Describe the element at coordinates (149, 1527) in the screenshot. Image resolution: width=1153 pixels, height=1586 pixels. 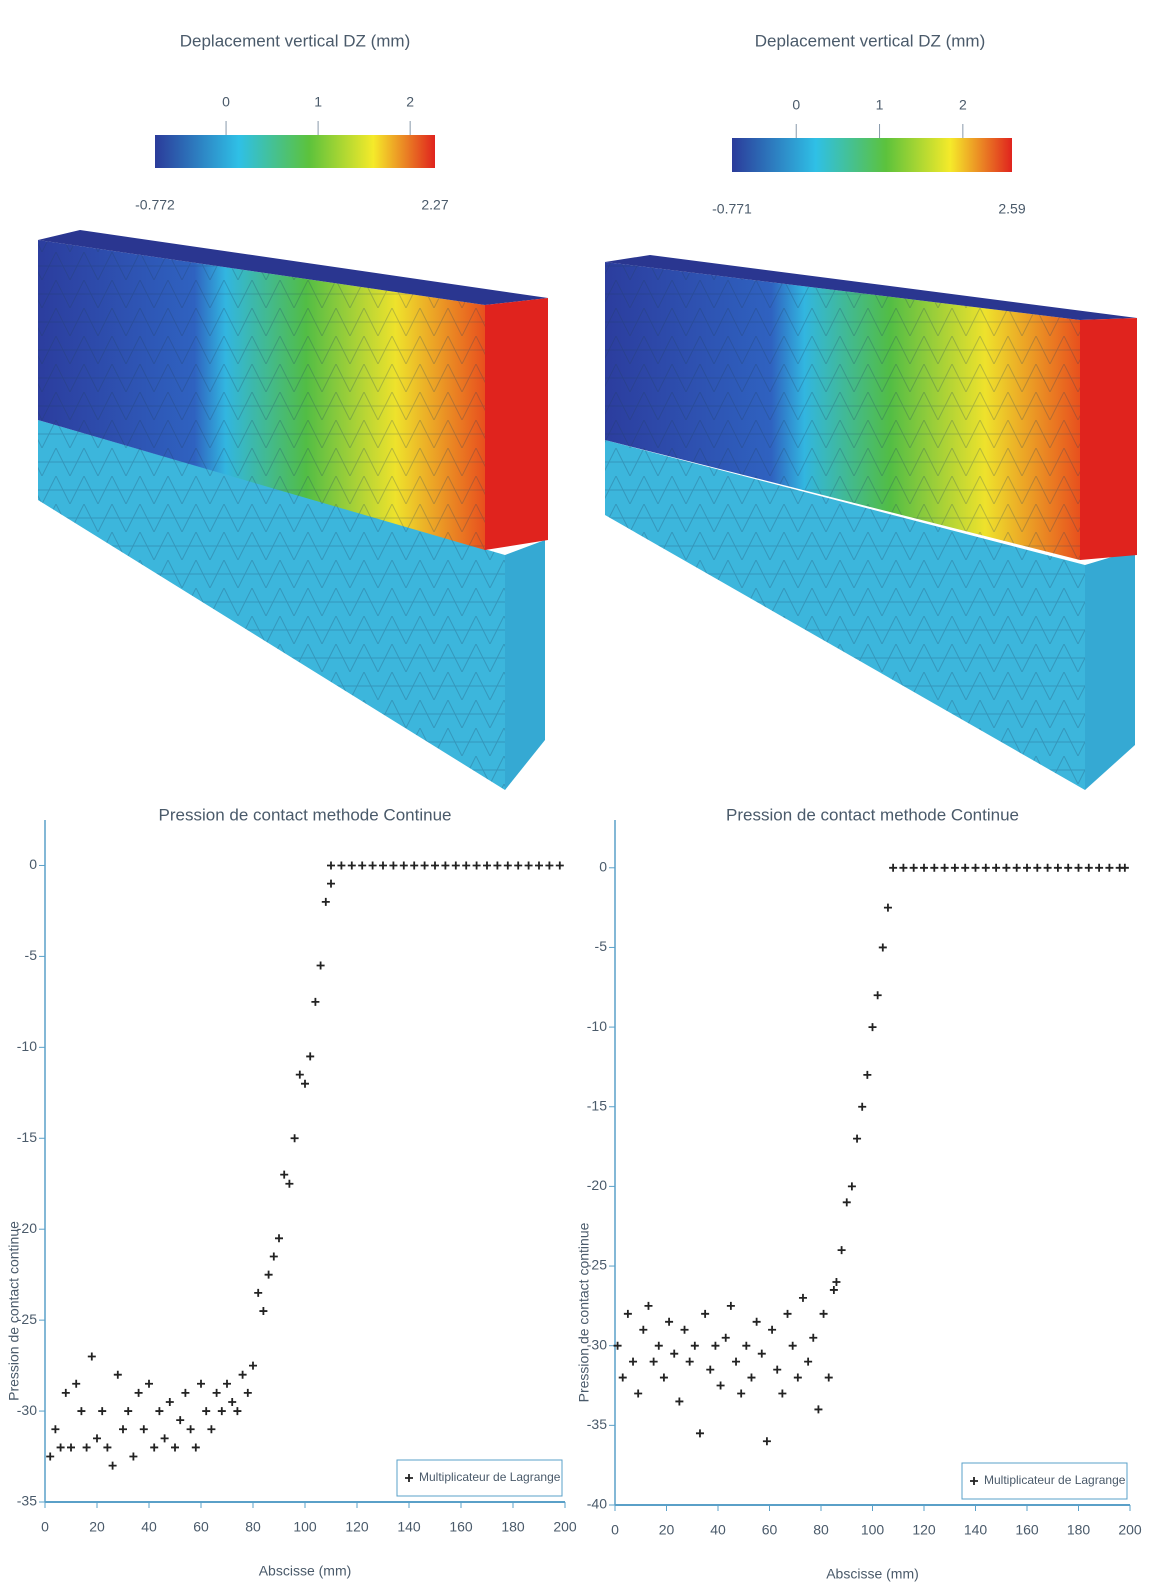
I see `x-tick-label: 40` at that location.